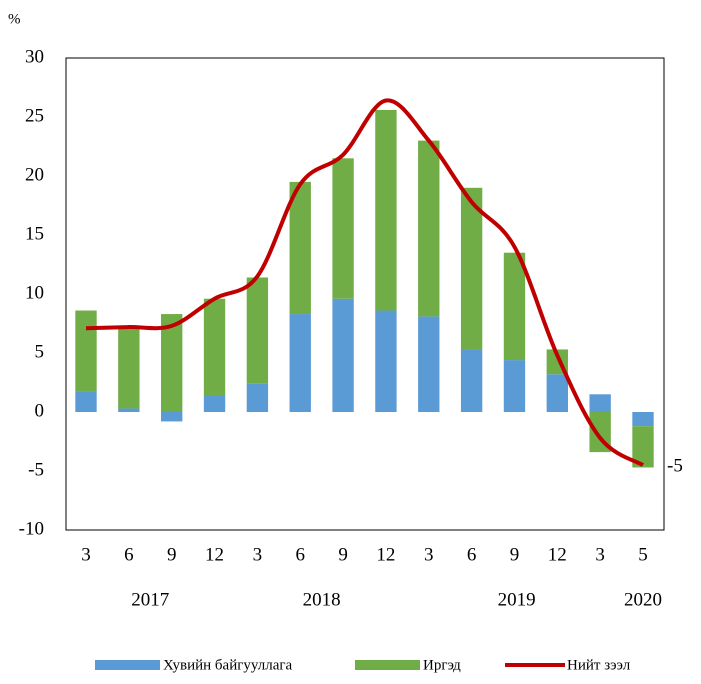 The image size is (701, 684). I want to click on y-unit: %, so click(14, 19).